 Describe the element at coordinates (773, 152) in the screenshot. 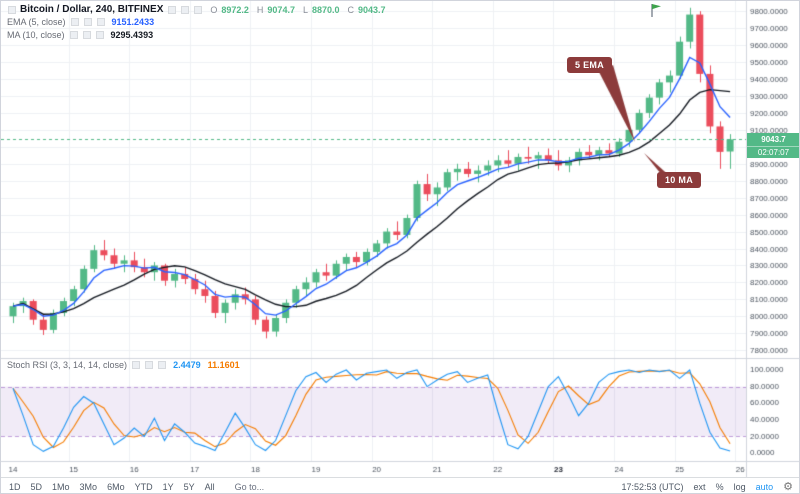

I see `bar-countdown: 02:07:07` at that location.